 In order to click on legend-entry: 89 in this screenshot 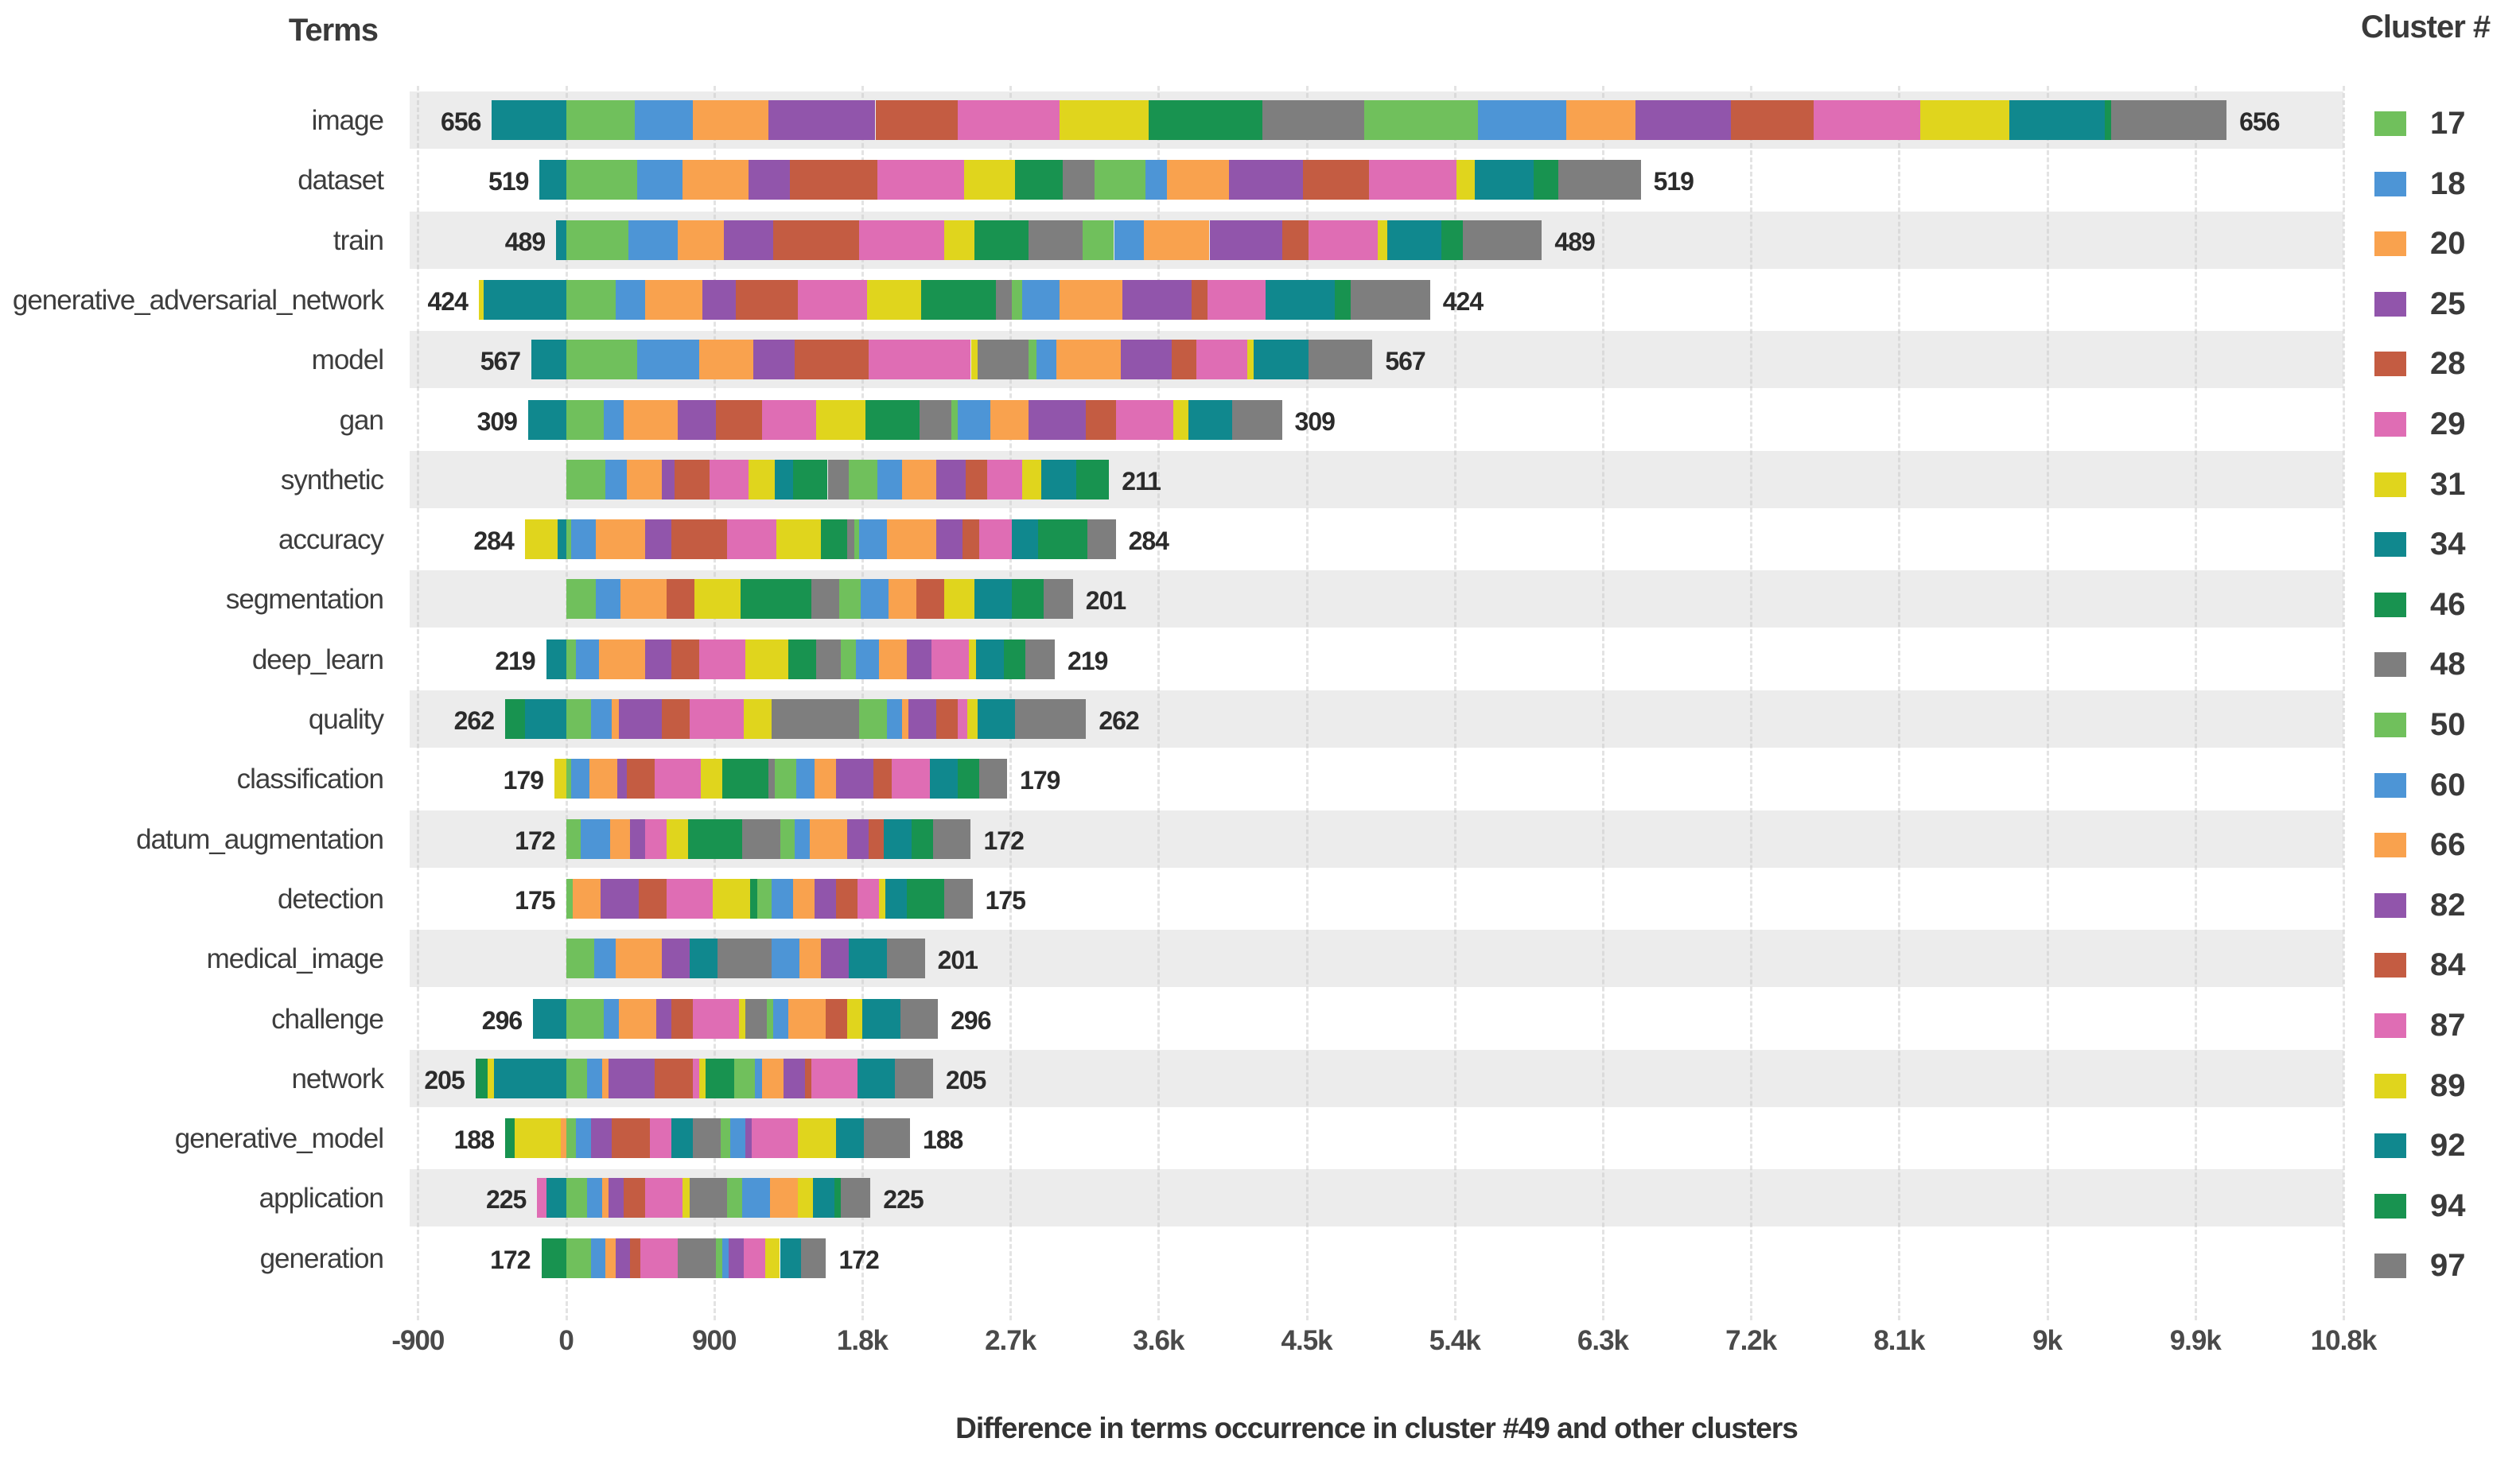, I will do `click(2420, 1086)`.